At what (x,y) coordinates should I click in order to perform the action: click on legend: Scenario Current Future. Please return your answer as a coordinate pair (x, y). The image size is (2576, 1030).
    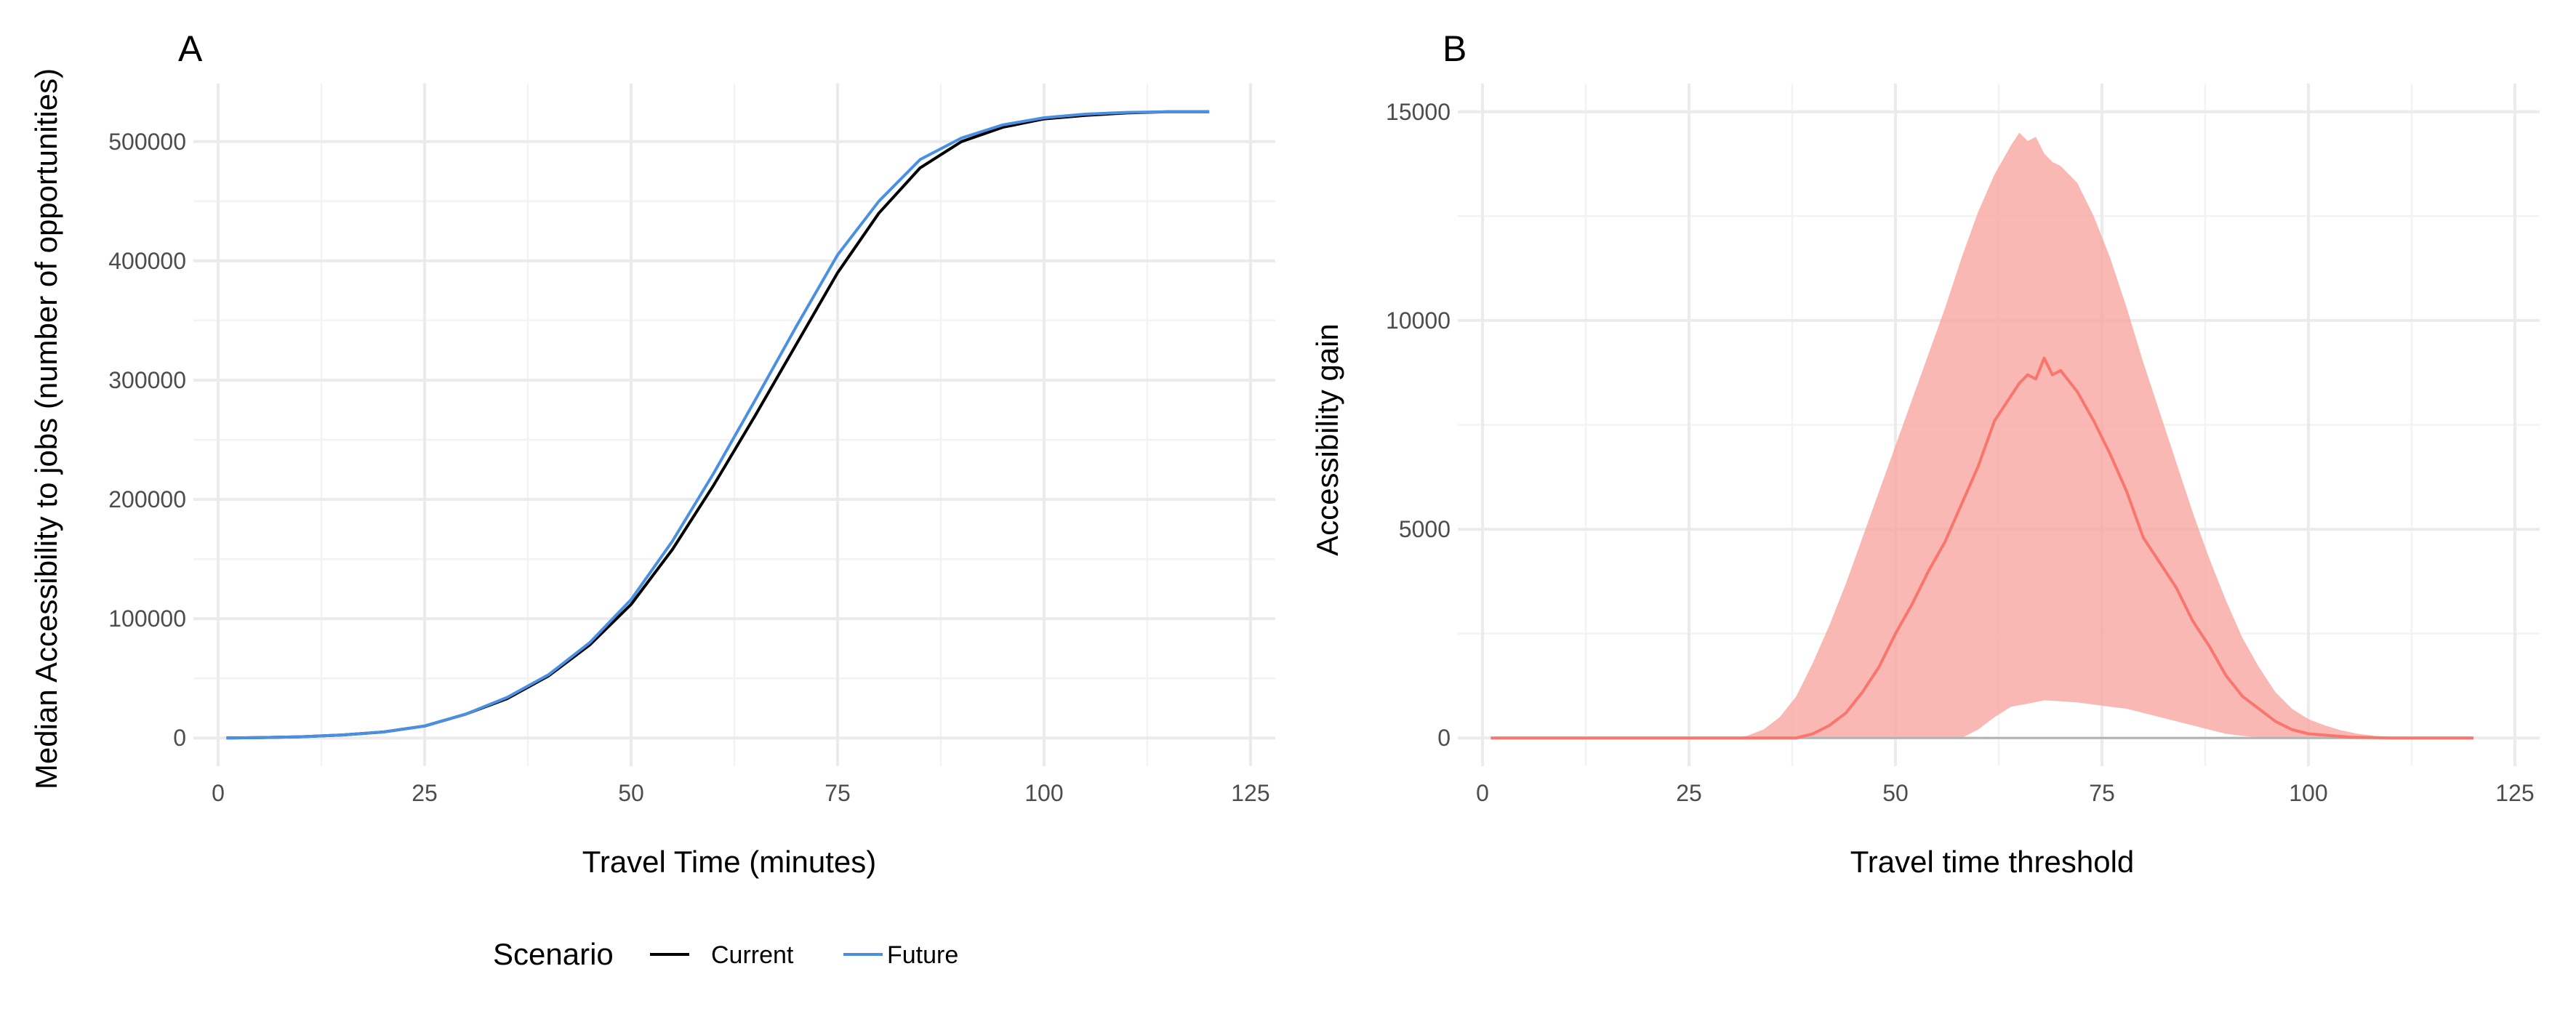
    Looking at the image, I should click on (725, 954).